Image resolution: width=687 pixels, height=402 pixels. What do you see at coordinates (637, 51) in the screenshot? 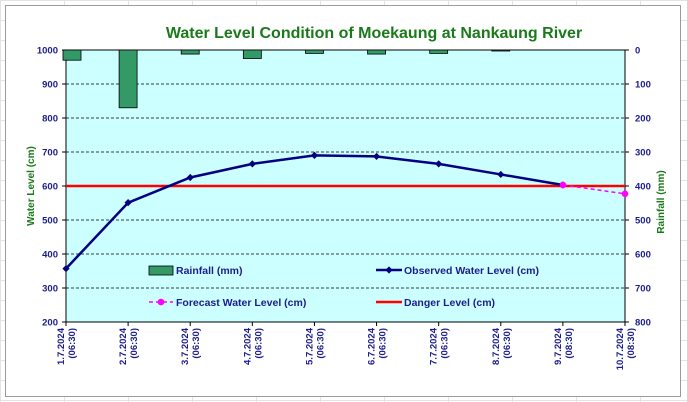
I see `y2-tick-label: 0` at bounding box center [637, 51].